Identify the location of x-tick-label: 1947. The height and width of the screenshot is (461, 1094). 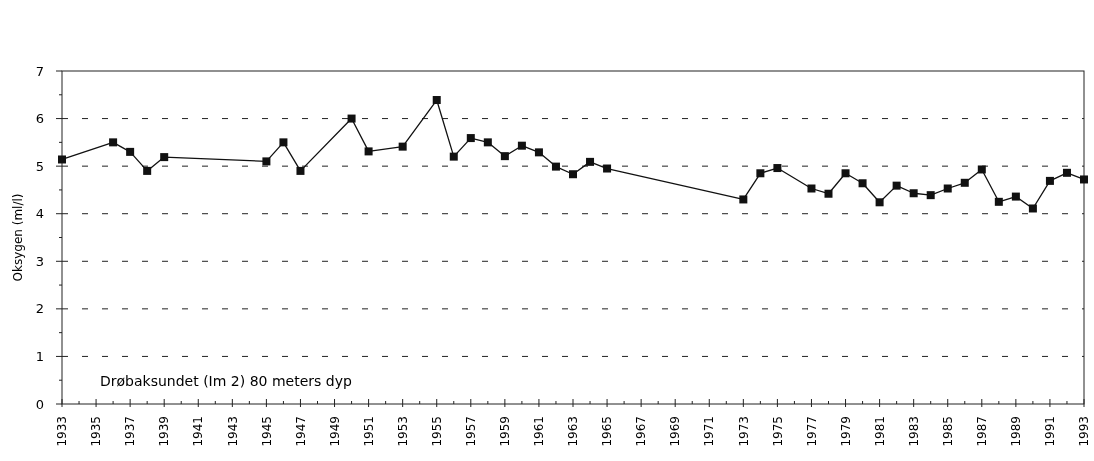
(300, 431).